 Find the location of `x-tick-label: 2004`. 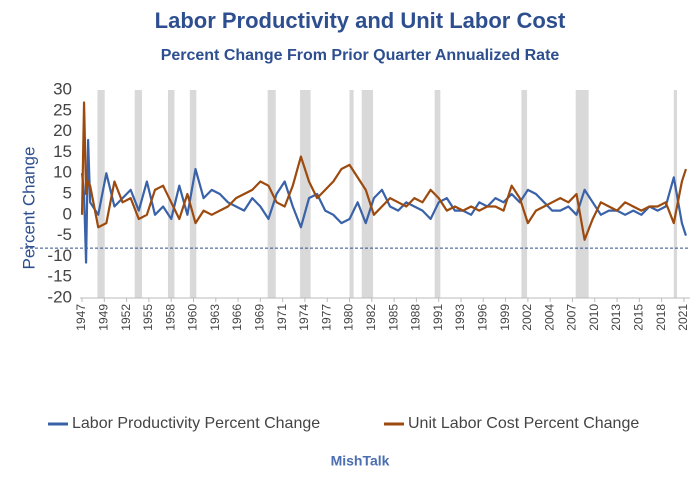

x-tick-label: 2004 is located at coordinates (549, 317).